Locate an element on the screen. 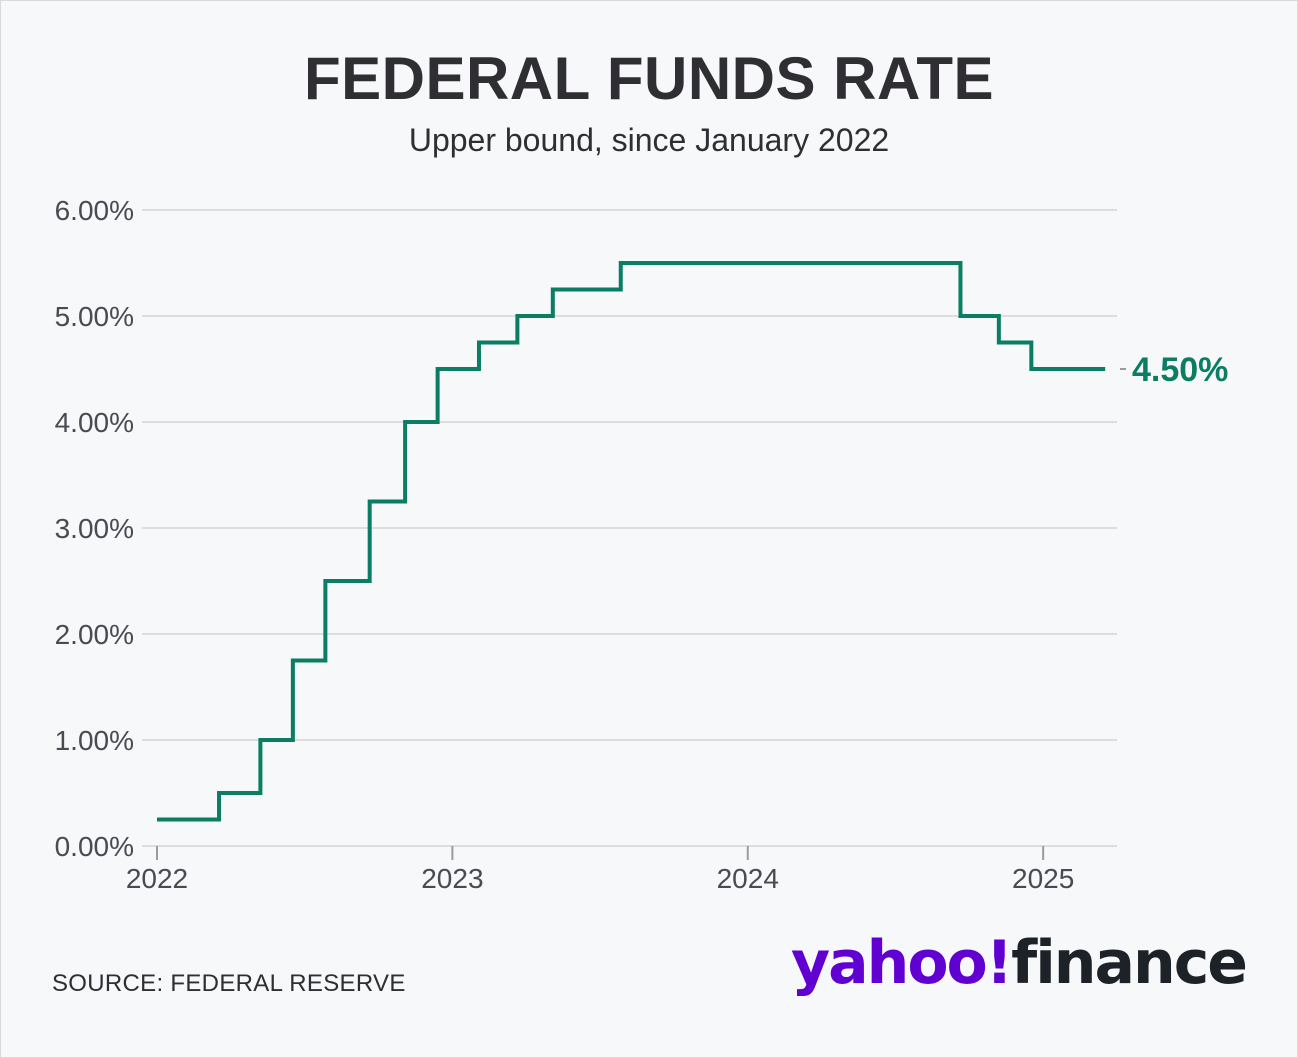 Image resolution: width=1298 pixels, height=1058 pixels. x-tick-label: 2022 is located at coordinates (157, 878).